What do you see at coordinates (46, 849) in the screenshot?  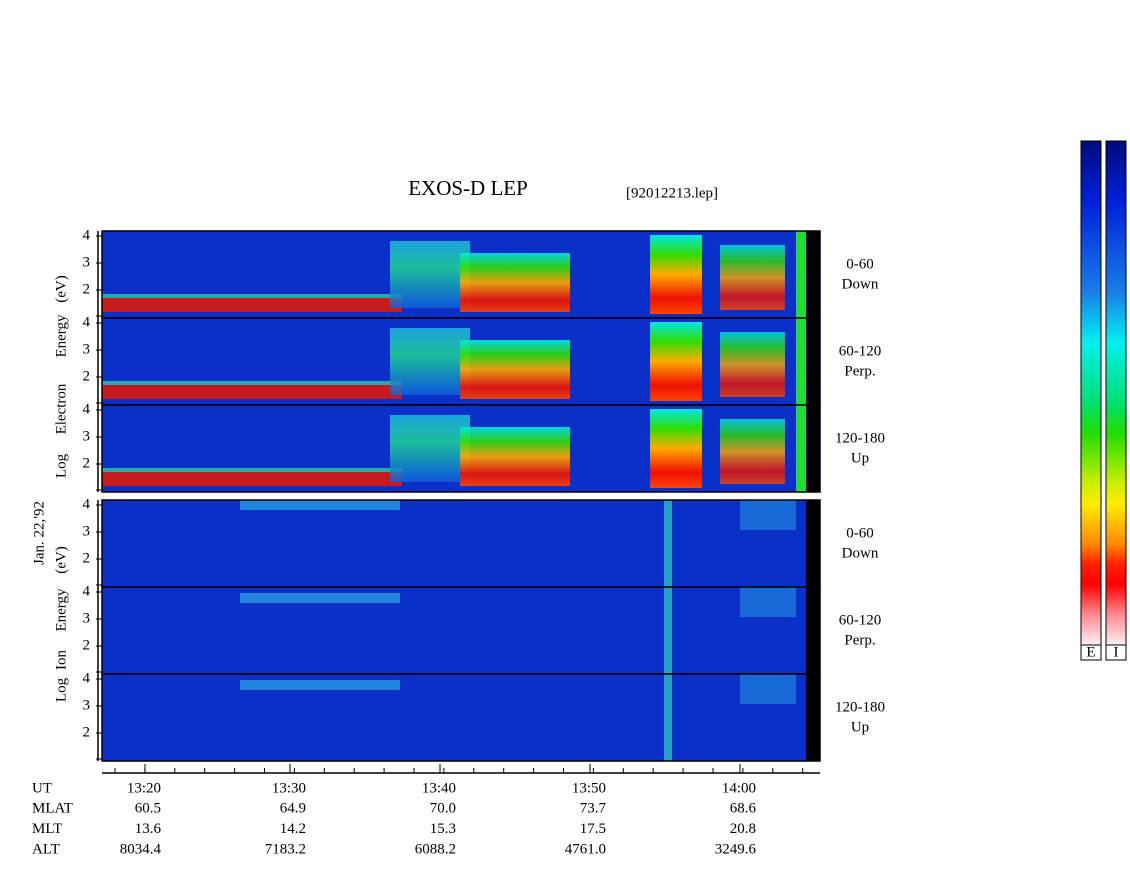 I see `orbit-label: ALT` at bounding box center [46, 849].